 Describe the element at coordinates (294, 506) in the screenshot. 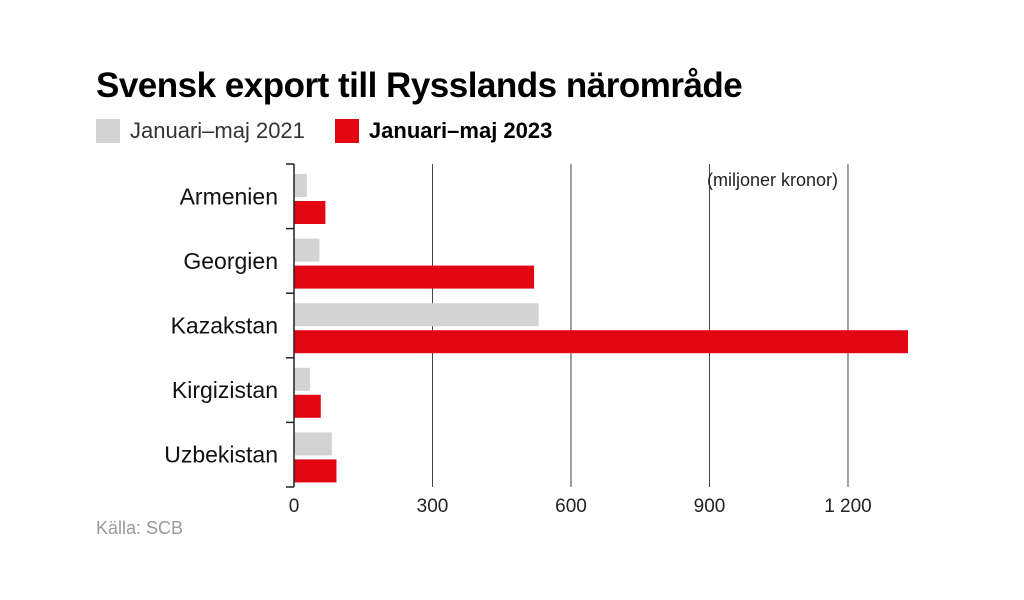

I see `x-tick-label-0: 0` at that location.